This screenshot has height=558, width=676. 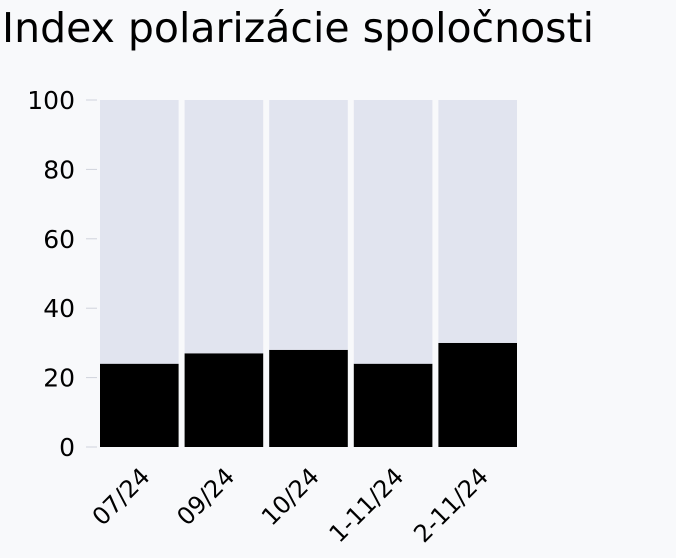 What do you see at coordinates (205, 496) in the screenshot?
I see `x-tick-label: 09/24` at bounding box center [205, 496].